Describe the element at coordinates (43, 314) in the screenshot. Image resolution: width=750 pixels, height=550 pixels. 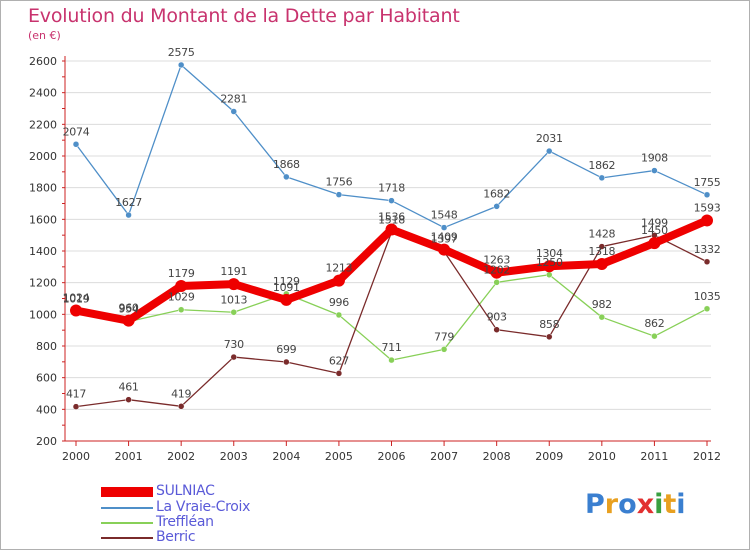
I see `y-tick-label: 1000` at that location.